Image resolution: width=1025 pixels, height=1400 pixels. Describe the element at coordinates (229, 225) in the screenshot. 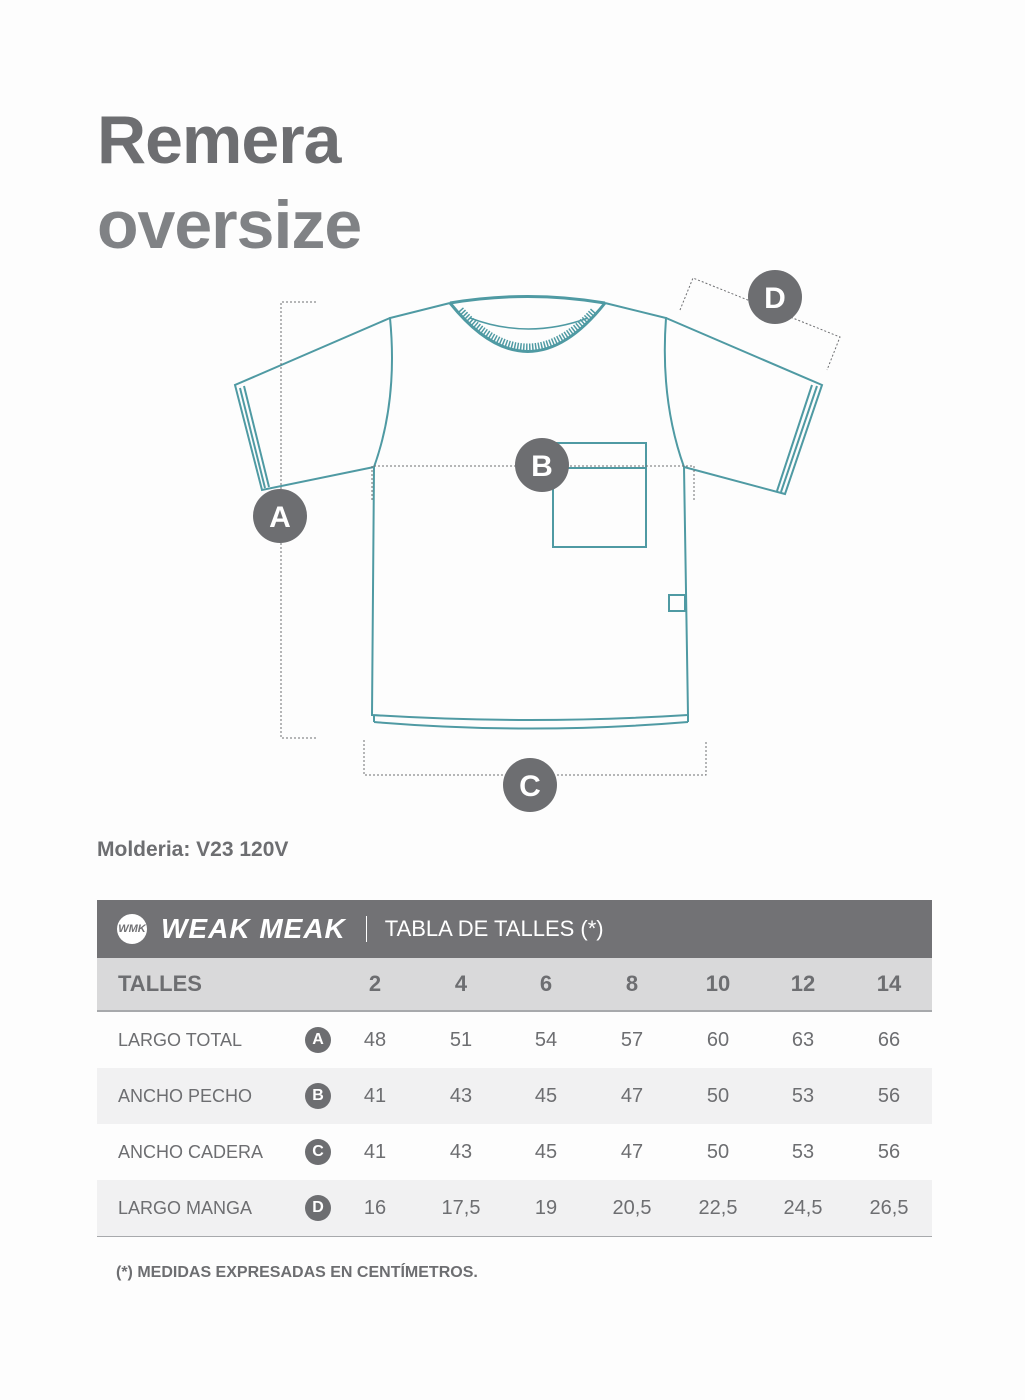

I see `title-line-2: oversize` at that location.